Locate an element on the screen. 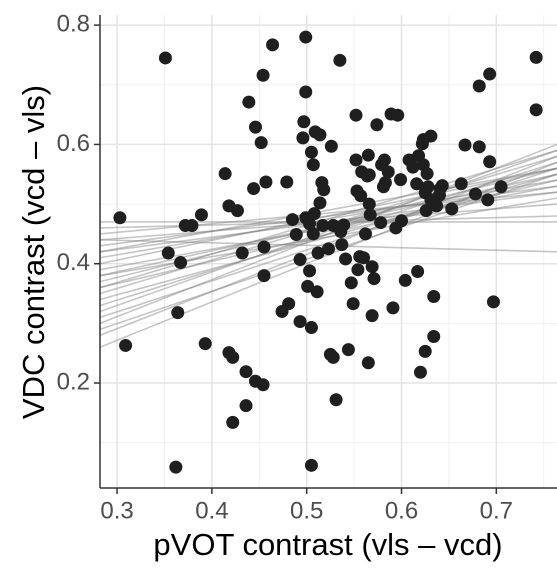 Image resolution: width=557 pixels, height=568 pixels. y-tick-label: 0.8 is located at coordinates (73, 23).